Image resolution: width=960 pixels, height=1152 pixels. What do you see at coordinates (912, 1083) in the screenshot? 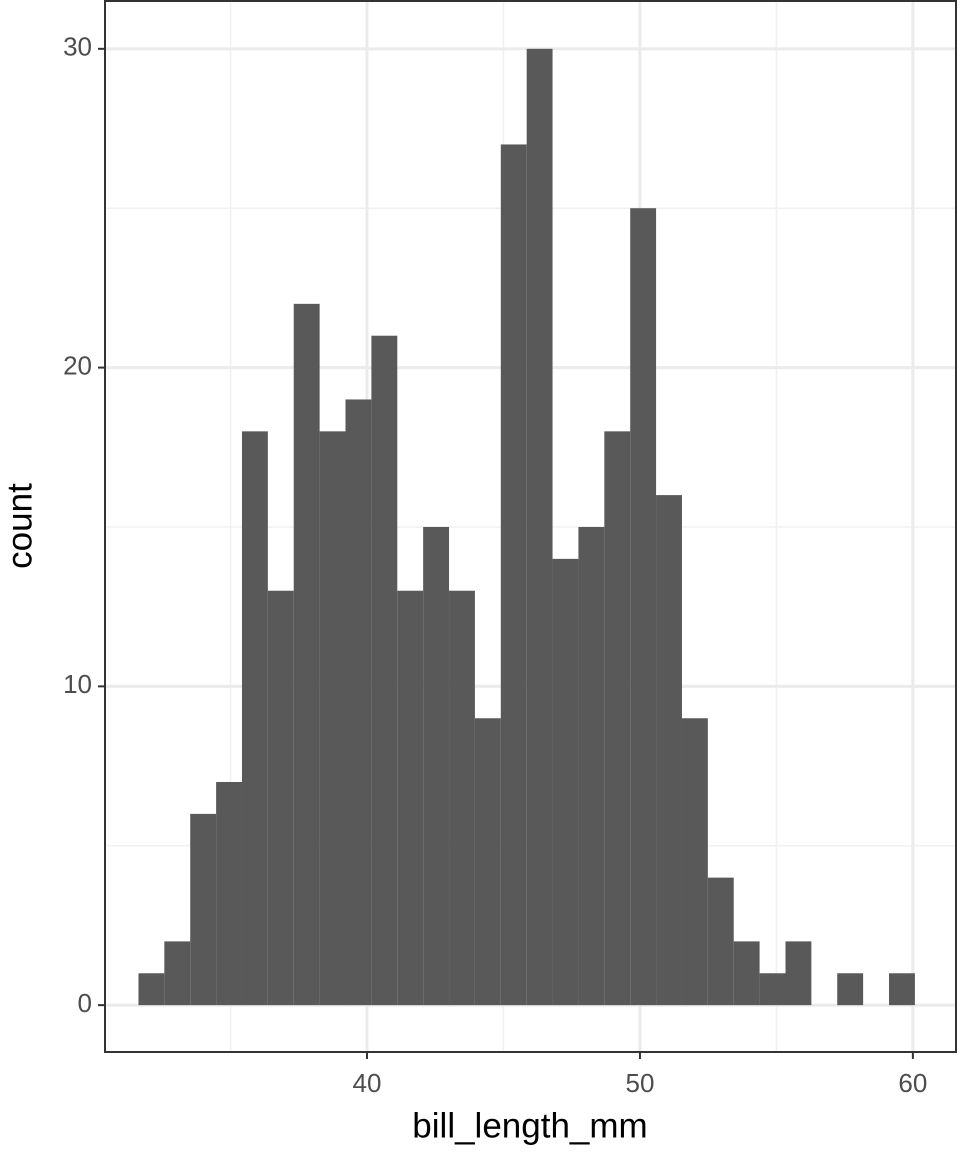
I see `x-tick-label: 60` at bounding box center [912, 1083].